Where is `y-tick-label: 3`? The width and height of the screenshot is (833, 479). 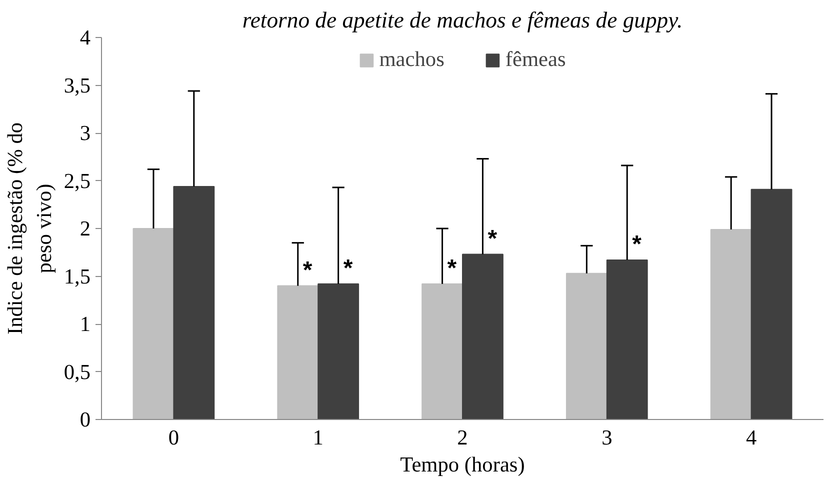 y-tick-label: 3 is located at coordinates (85, 133).